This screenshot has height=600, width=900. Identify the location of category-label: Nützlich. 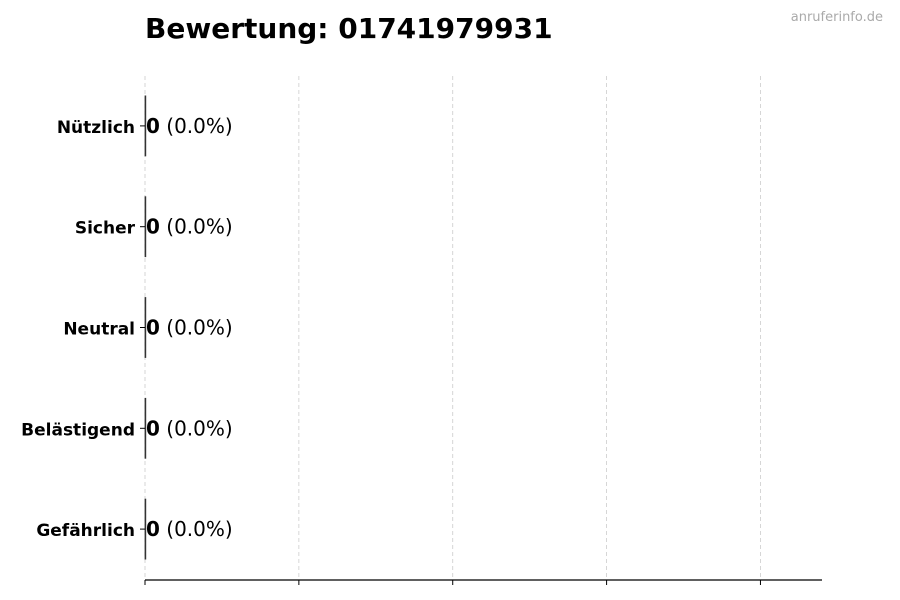
(96, 128).